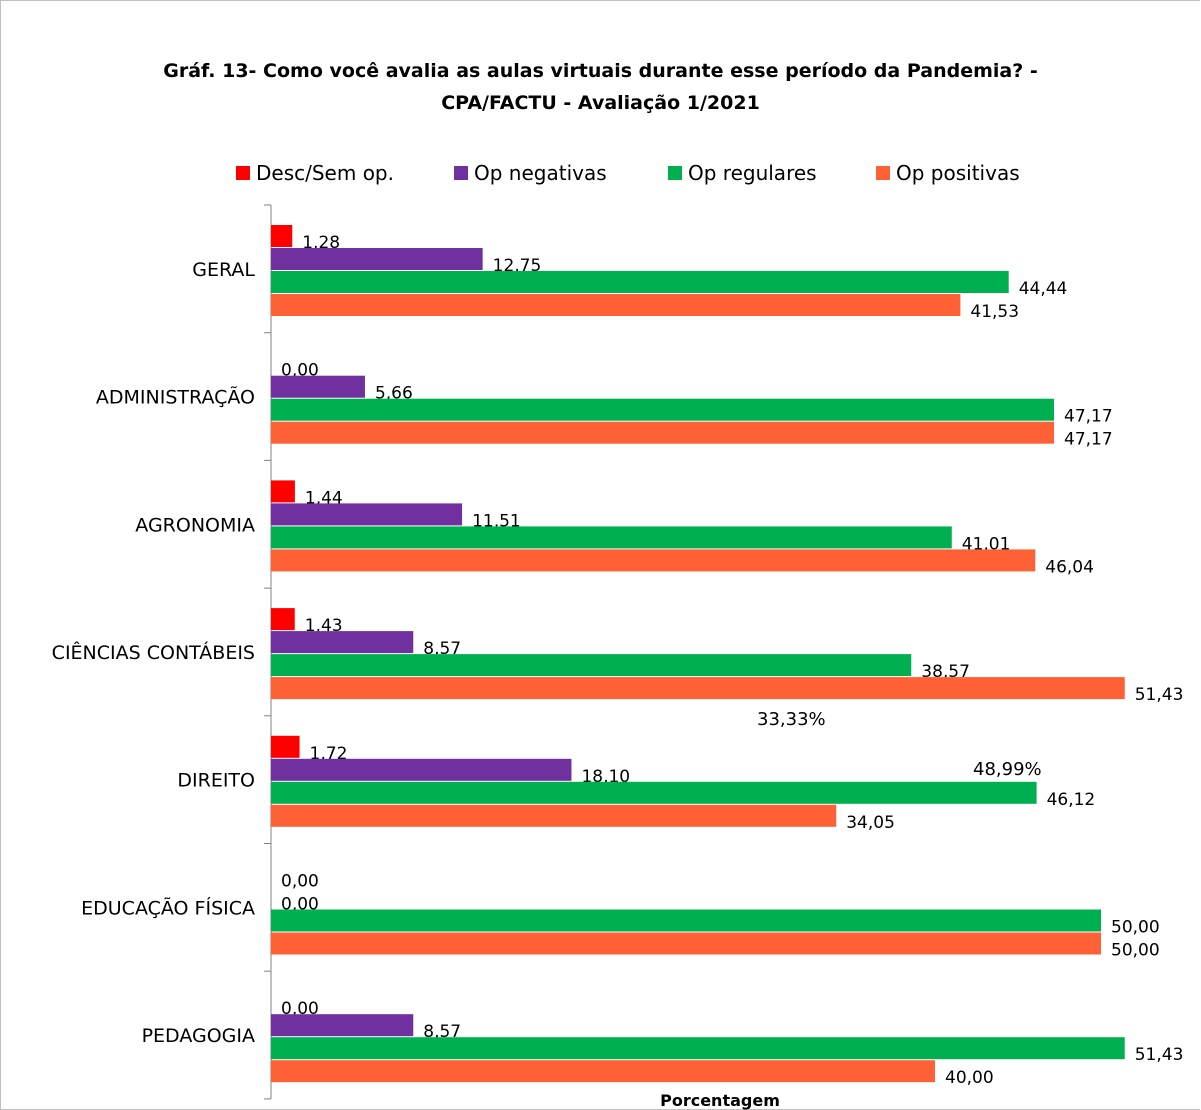 This screenshot has width=1201, height=1110. I want to click on category-label-agronomia: AGRONOMIA, so click(195, 525).